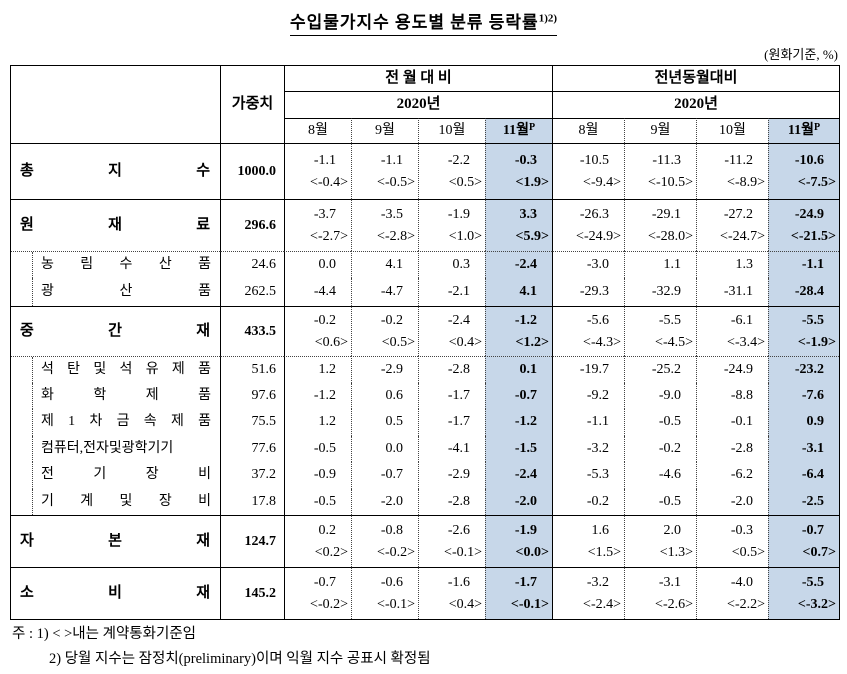  Describe the element at coordinates (391, 214) in the screenshot. I see `mom-value: -3.5` at that location.